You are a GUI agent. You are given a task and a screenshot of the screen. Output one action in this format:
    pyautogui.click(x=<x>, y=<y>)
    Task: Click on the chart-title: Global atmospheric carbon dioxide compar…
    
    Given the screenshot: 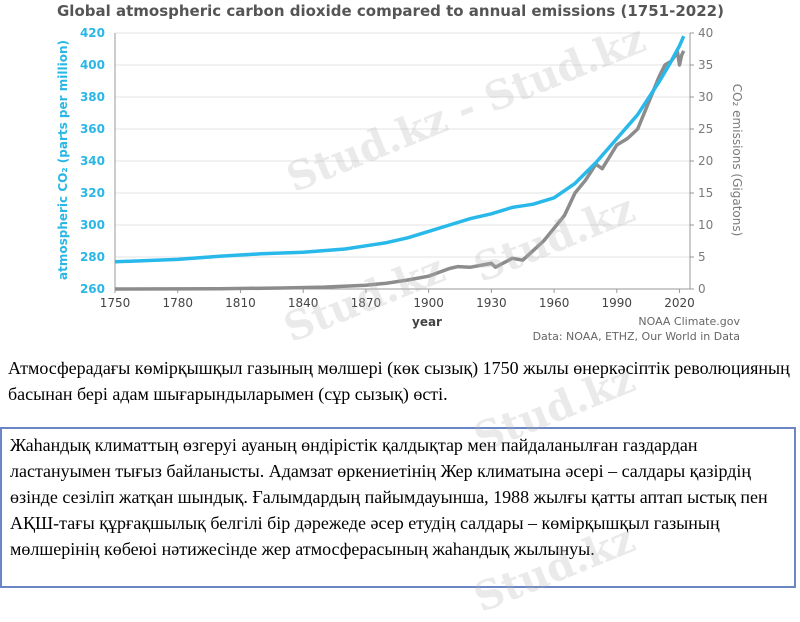 What is the action you would take?
    pyautogui.click(x=390, y=11)
    